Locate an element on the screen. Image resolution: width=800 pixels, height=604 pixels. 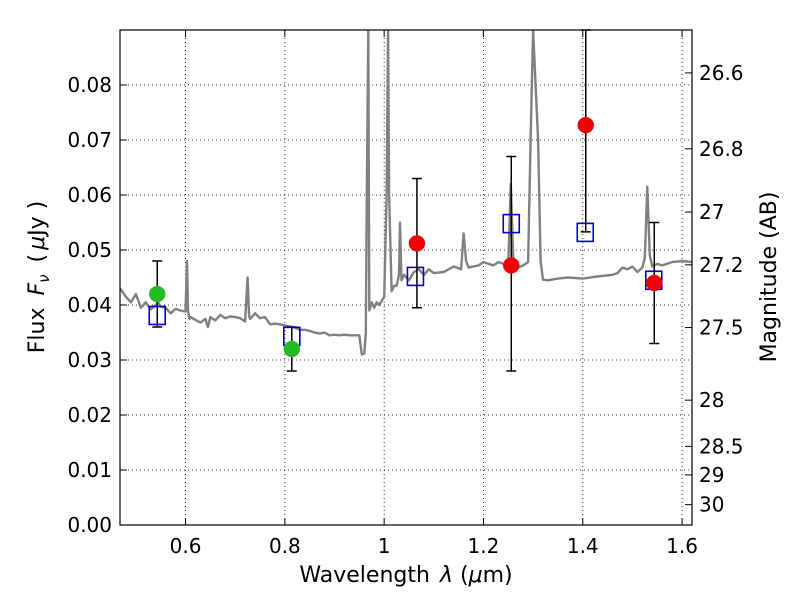
y-tick-label: 0.01 is located at coordinates (89, 470).